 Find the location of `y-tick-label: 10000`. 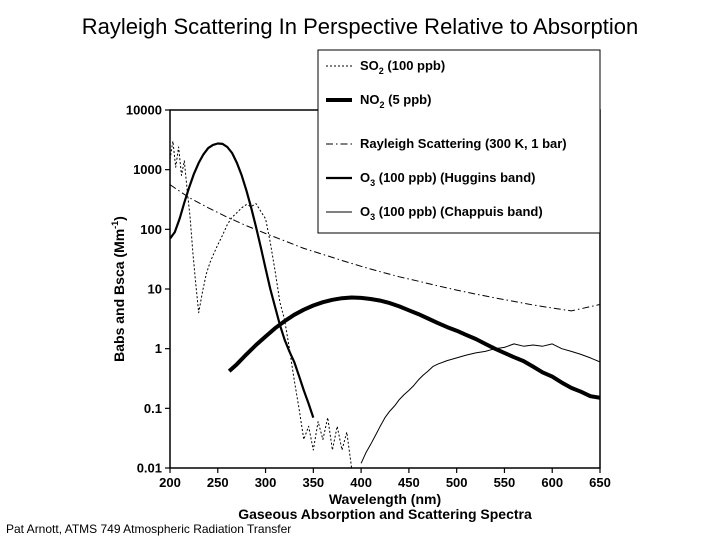

y-tick-label: 10000 is located at coordinates (144, 110).